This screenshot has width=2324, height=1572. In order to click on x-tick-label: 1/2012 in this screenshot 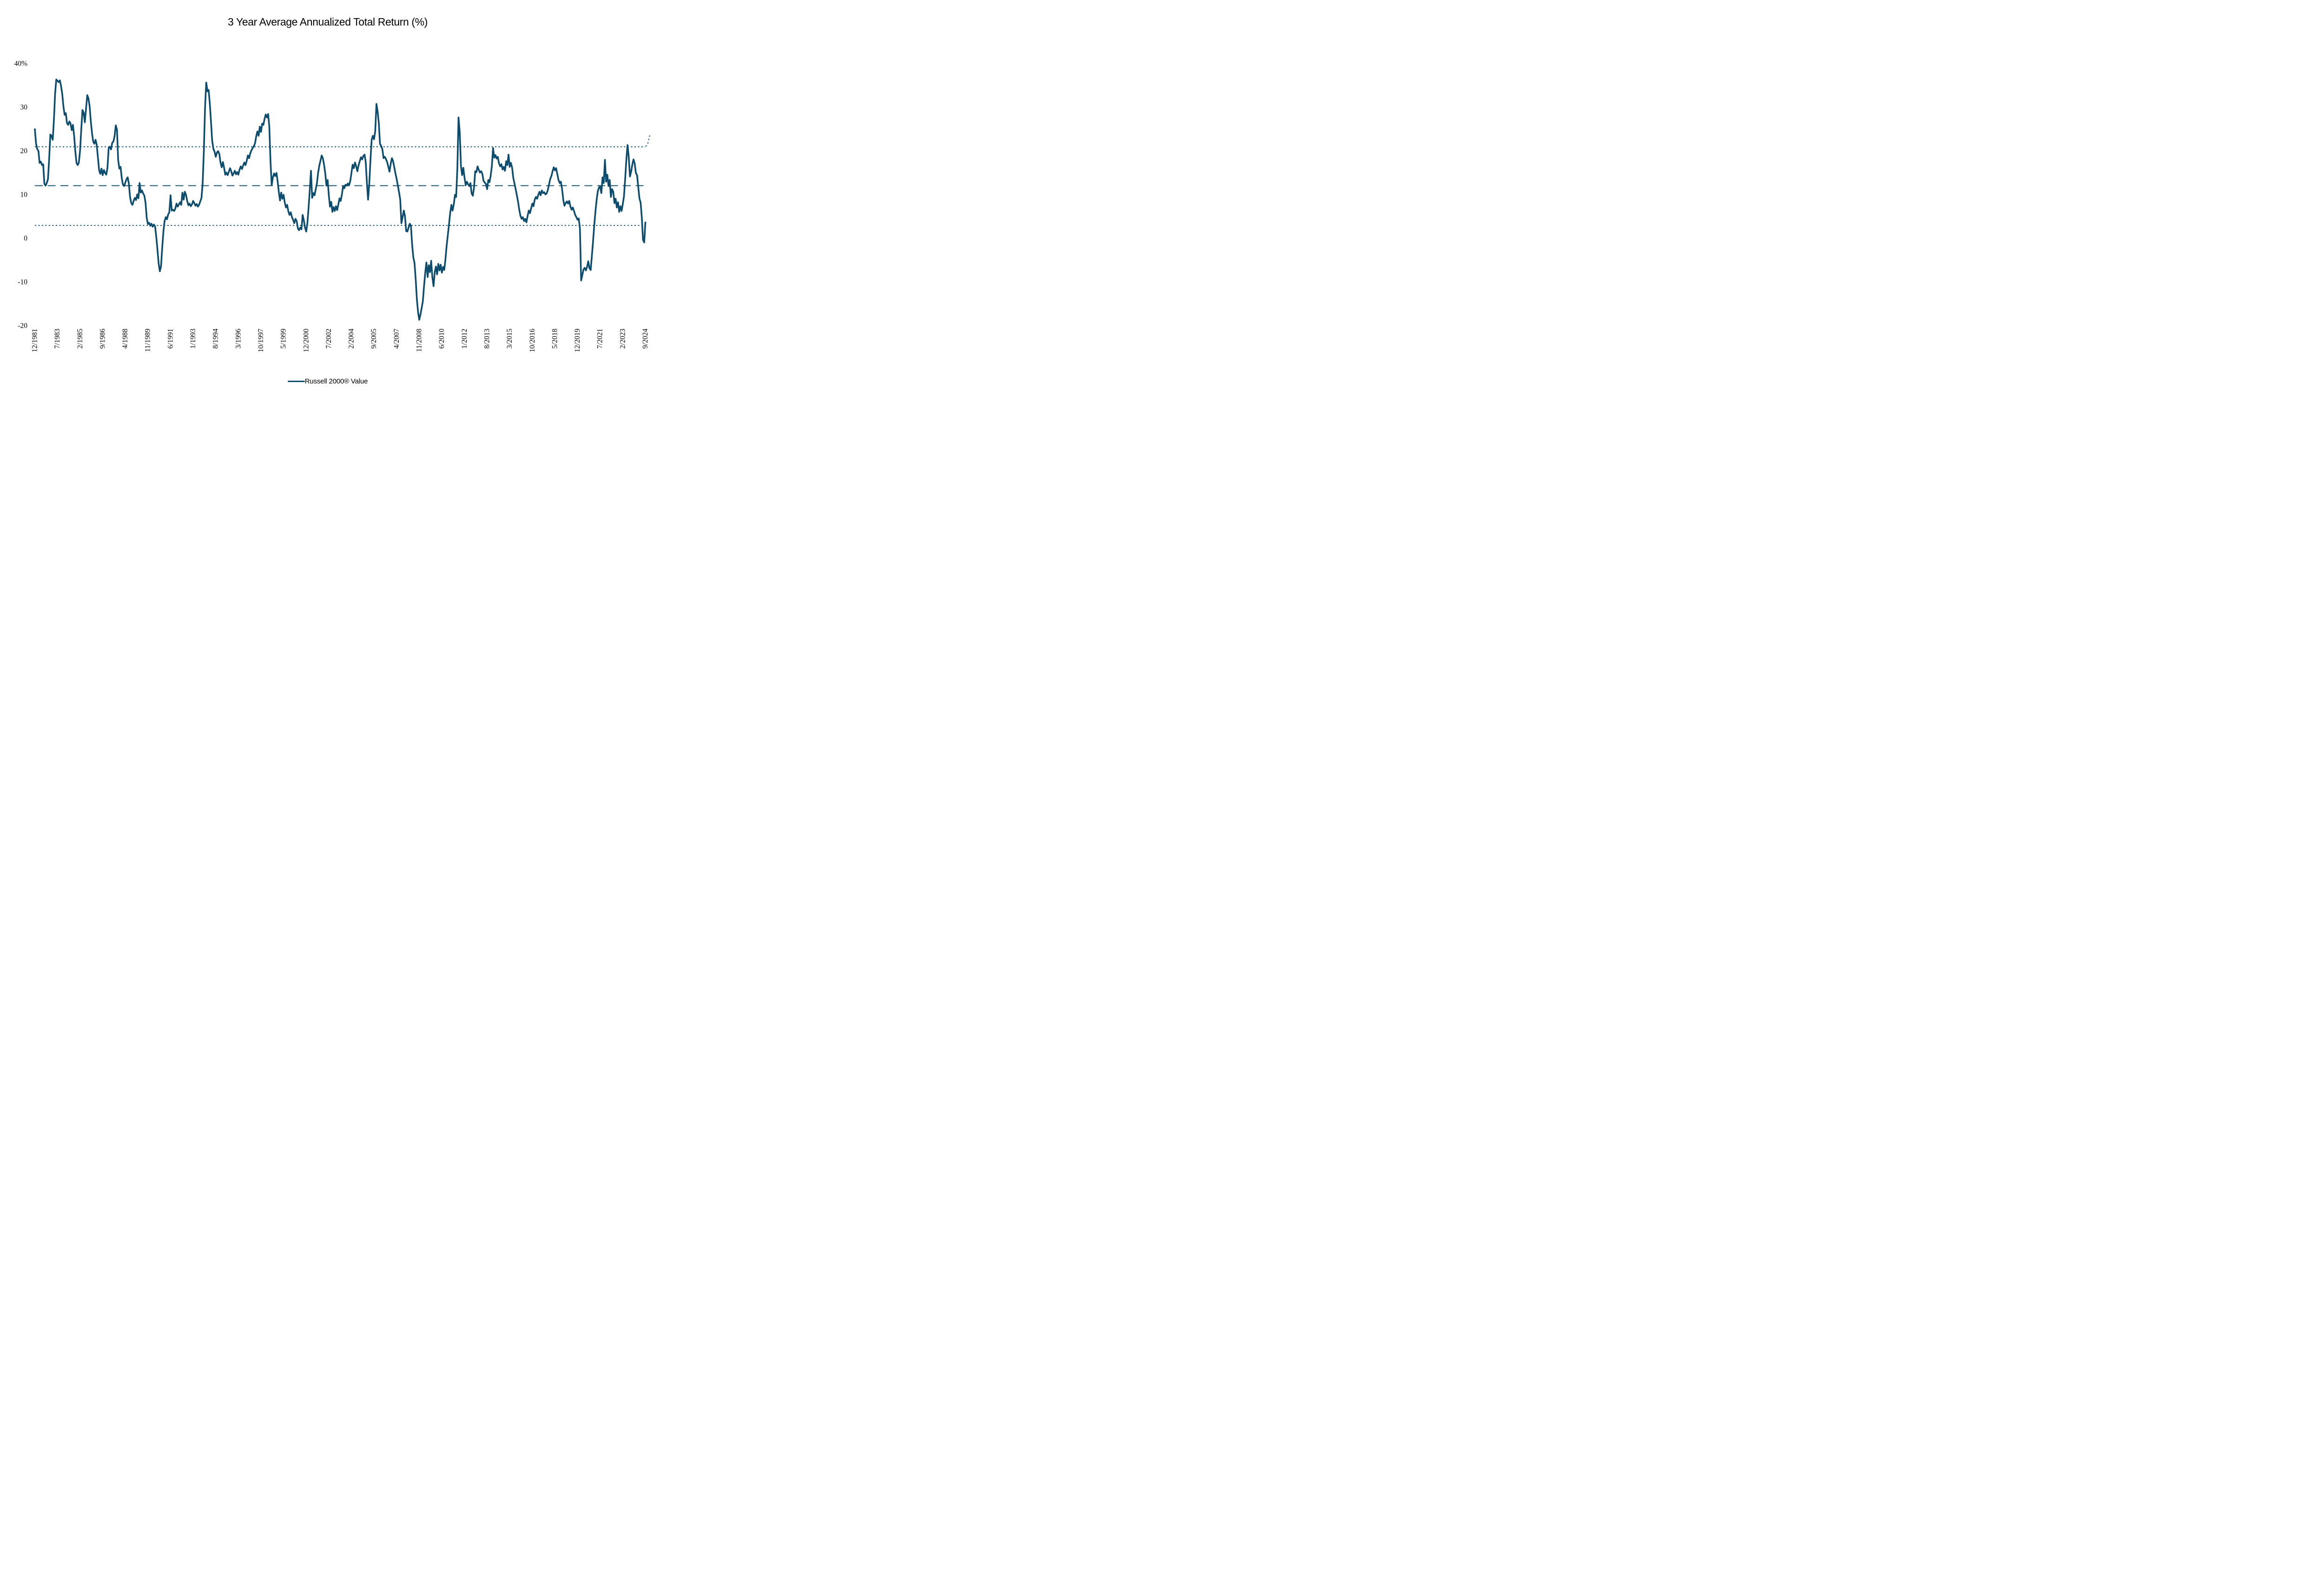, I will do `click(465, 339)`.